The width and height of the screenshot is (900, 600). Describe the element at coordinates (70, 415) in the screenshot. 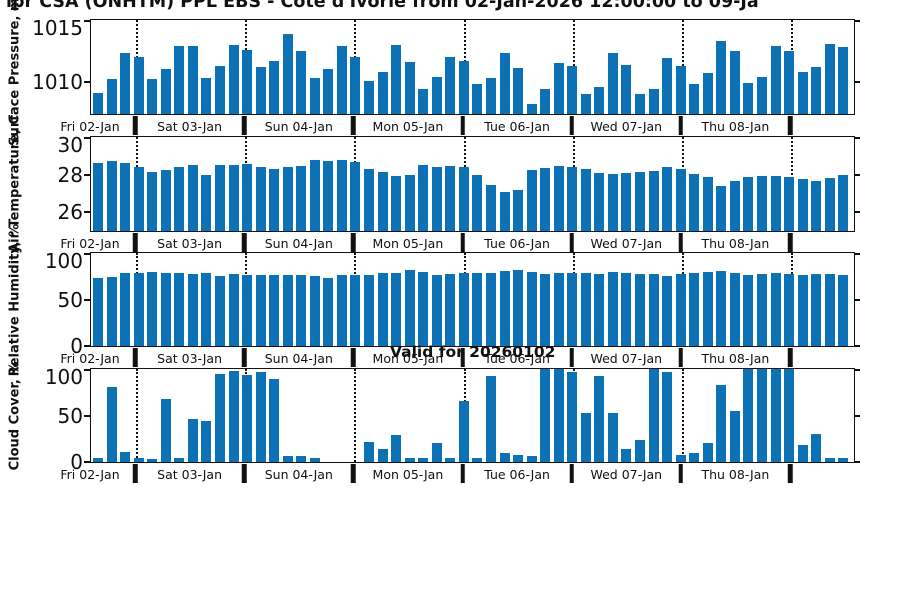

I see `y-tick-label: 50` at that location.